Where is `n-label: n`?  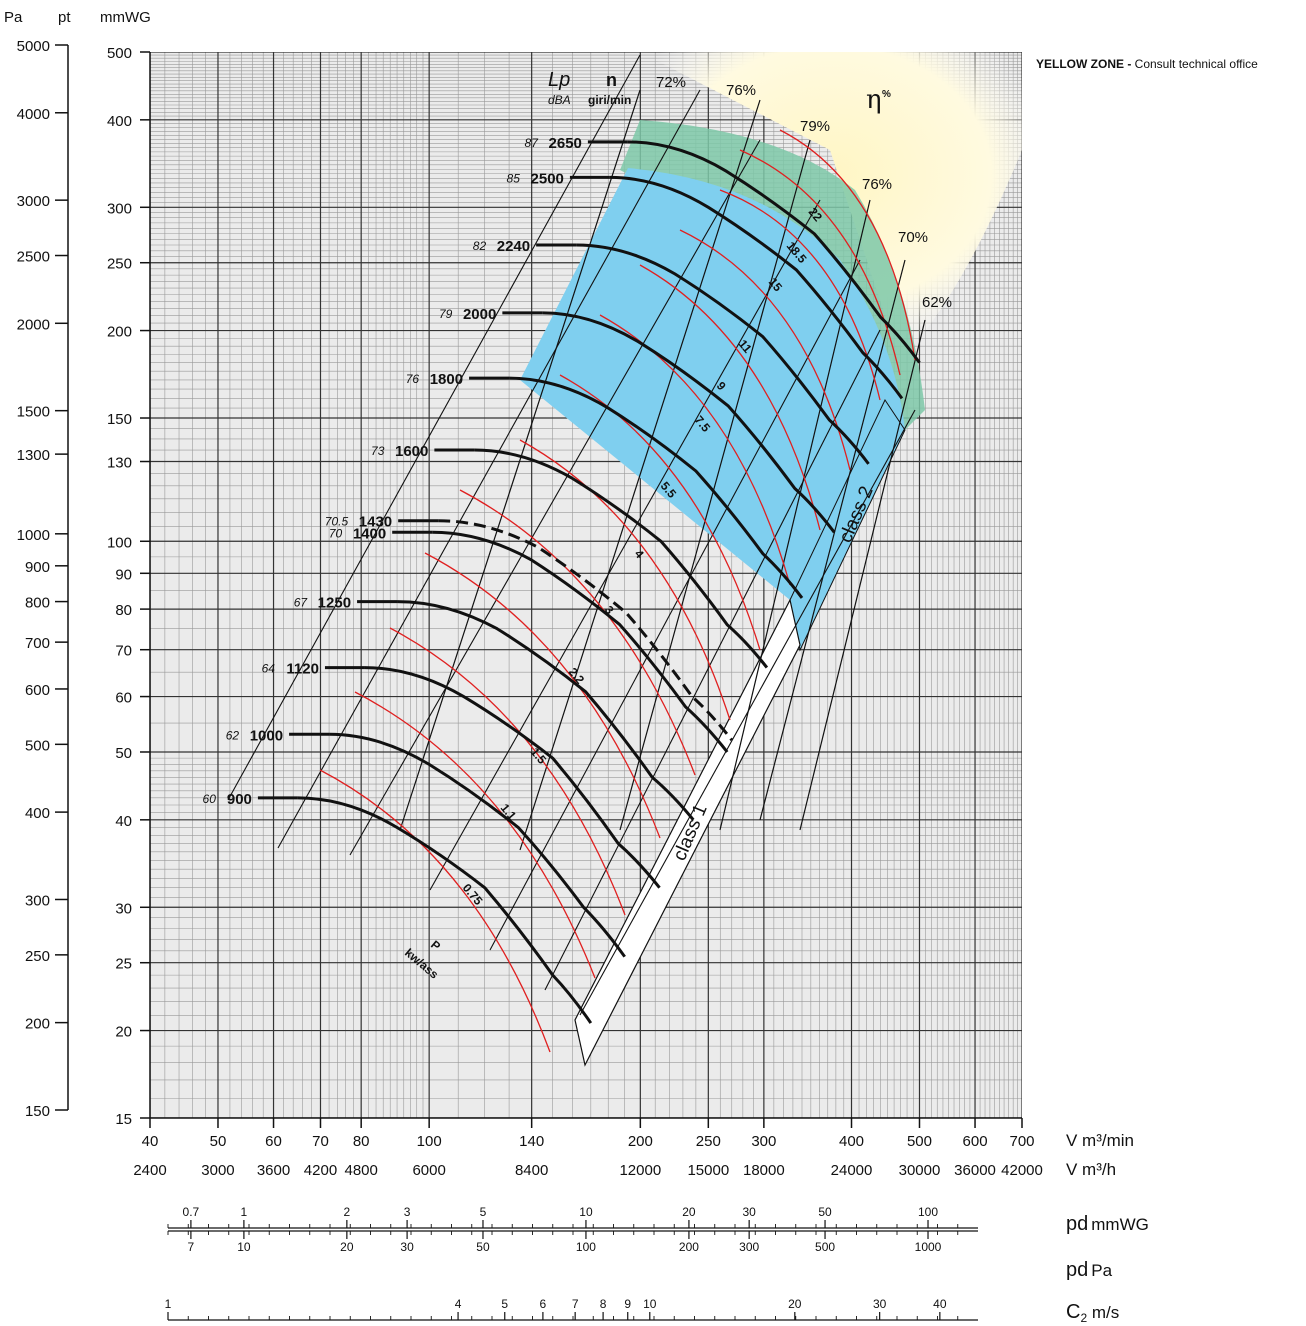 n-label: n is located at coordinates (611, 80).